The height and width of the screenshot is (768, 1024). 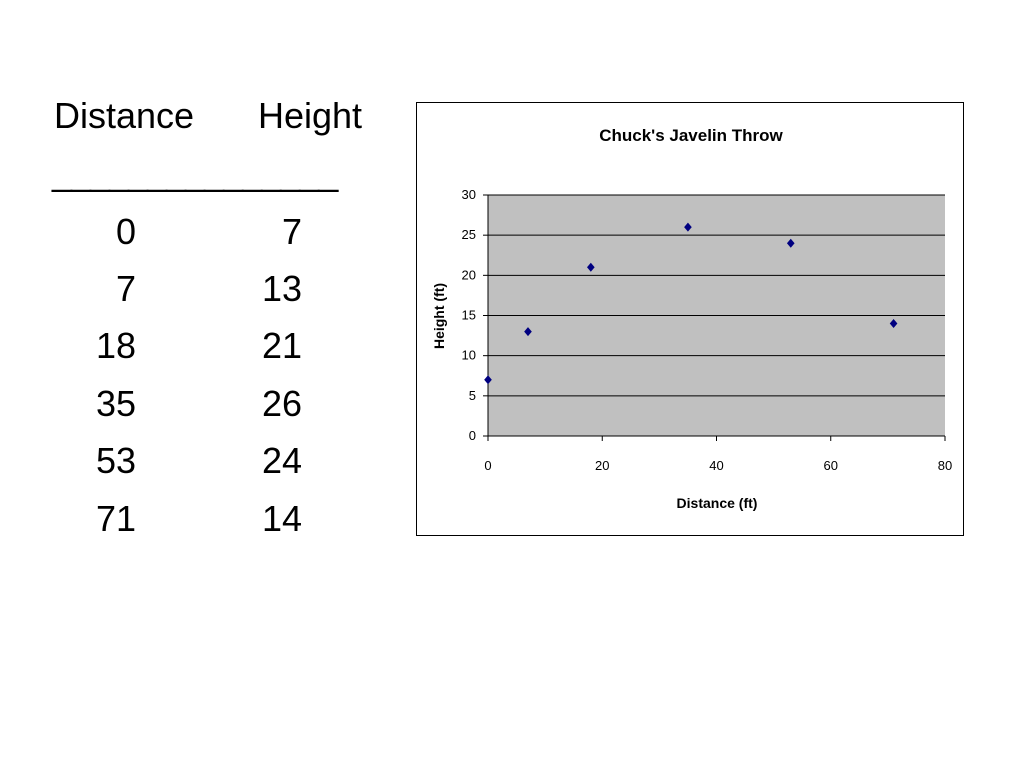 I want to click on x-tick-label: 20, so click(x=602, y=465).